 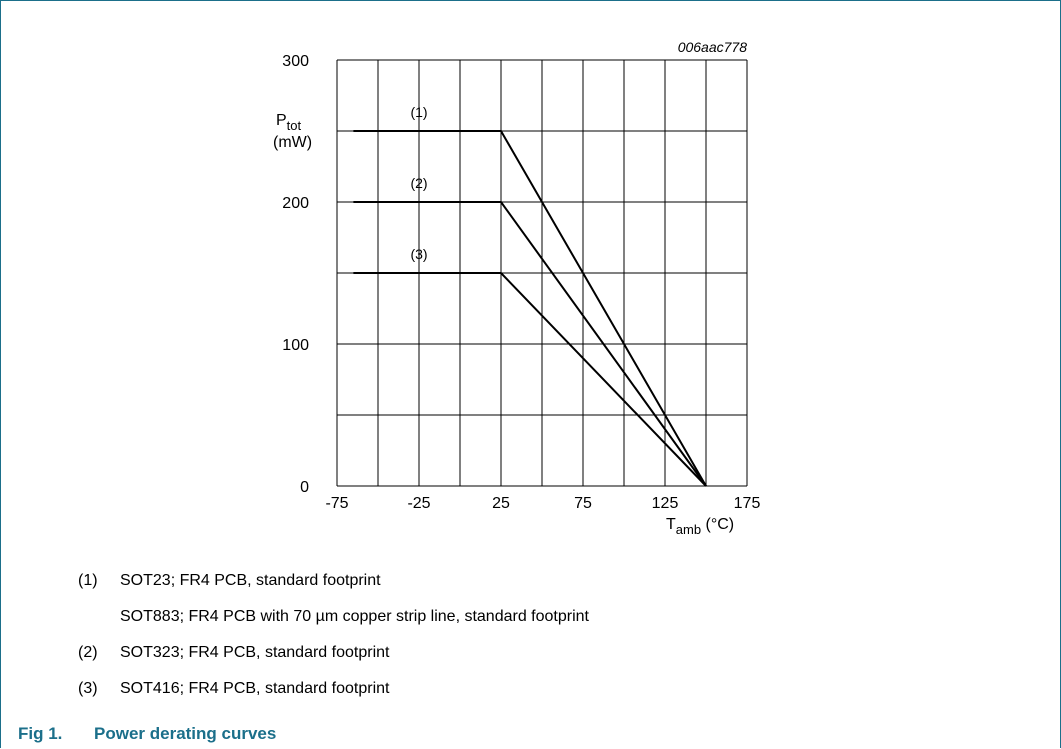 What do you see at coordinates (88, 652) in the screenshot?
I see `note-number: (2)` at bounding box center [88, 652].